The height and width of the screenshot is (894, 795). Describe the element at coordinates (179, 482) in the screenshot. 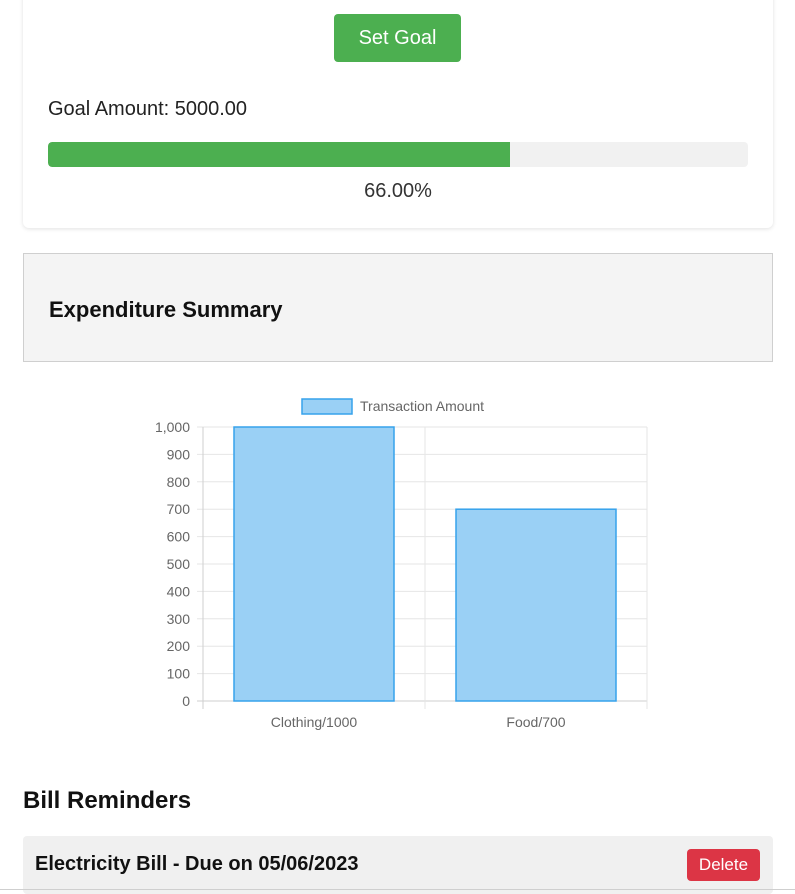

I see `y-tick-label: 800` at that location.